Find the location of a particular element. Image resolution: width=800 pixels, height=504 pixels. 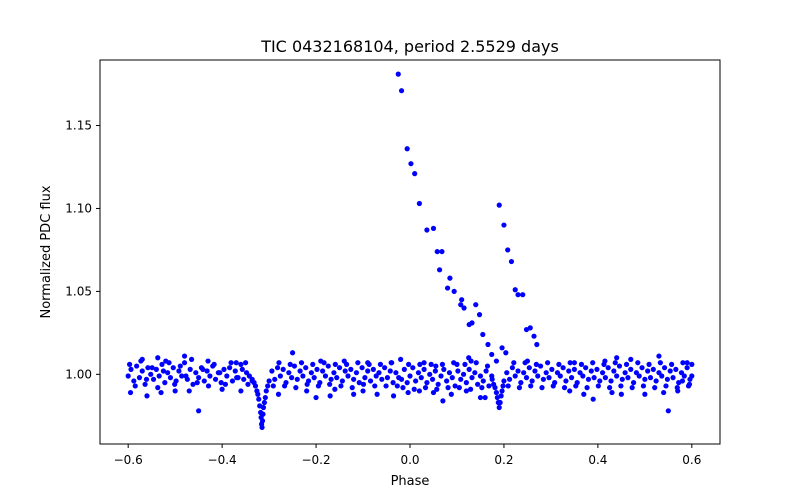

x-axis-label: Phase is located at coordinates (410, 481).